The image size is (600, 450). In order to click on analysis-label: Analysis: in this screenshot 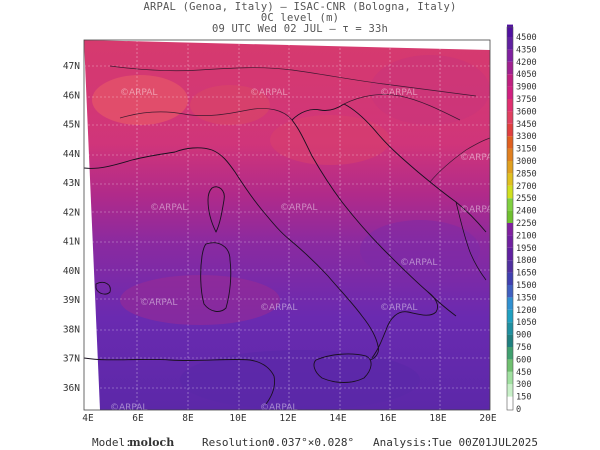, I will do `click(403, 442)`.